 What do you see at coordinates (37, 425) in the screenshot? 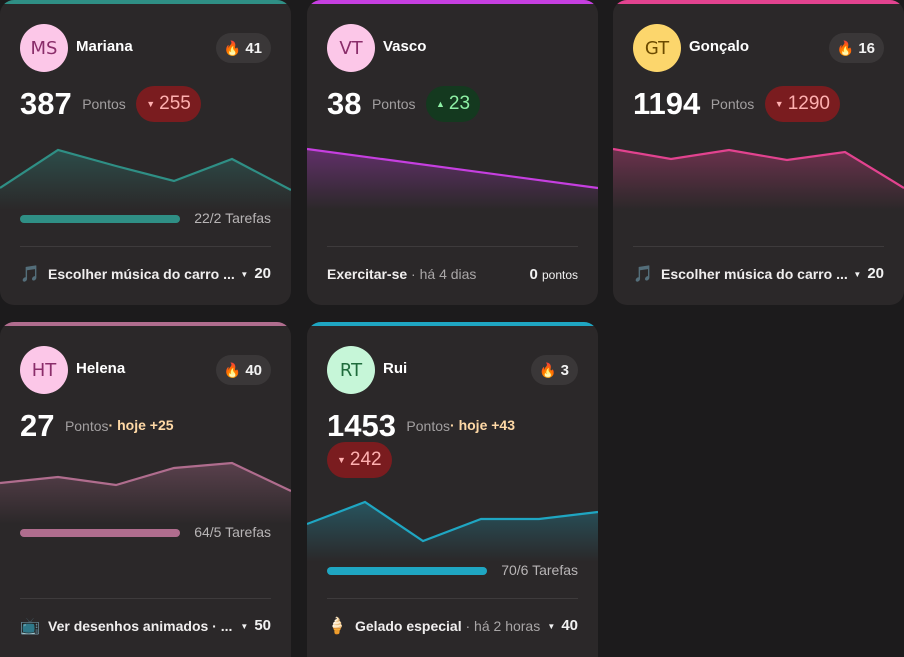
I see `points-value: 27` at bounding box center [37, 425].